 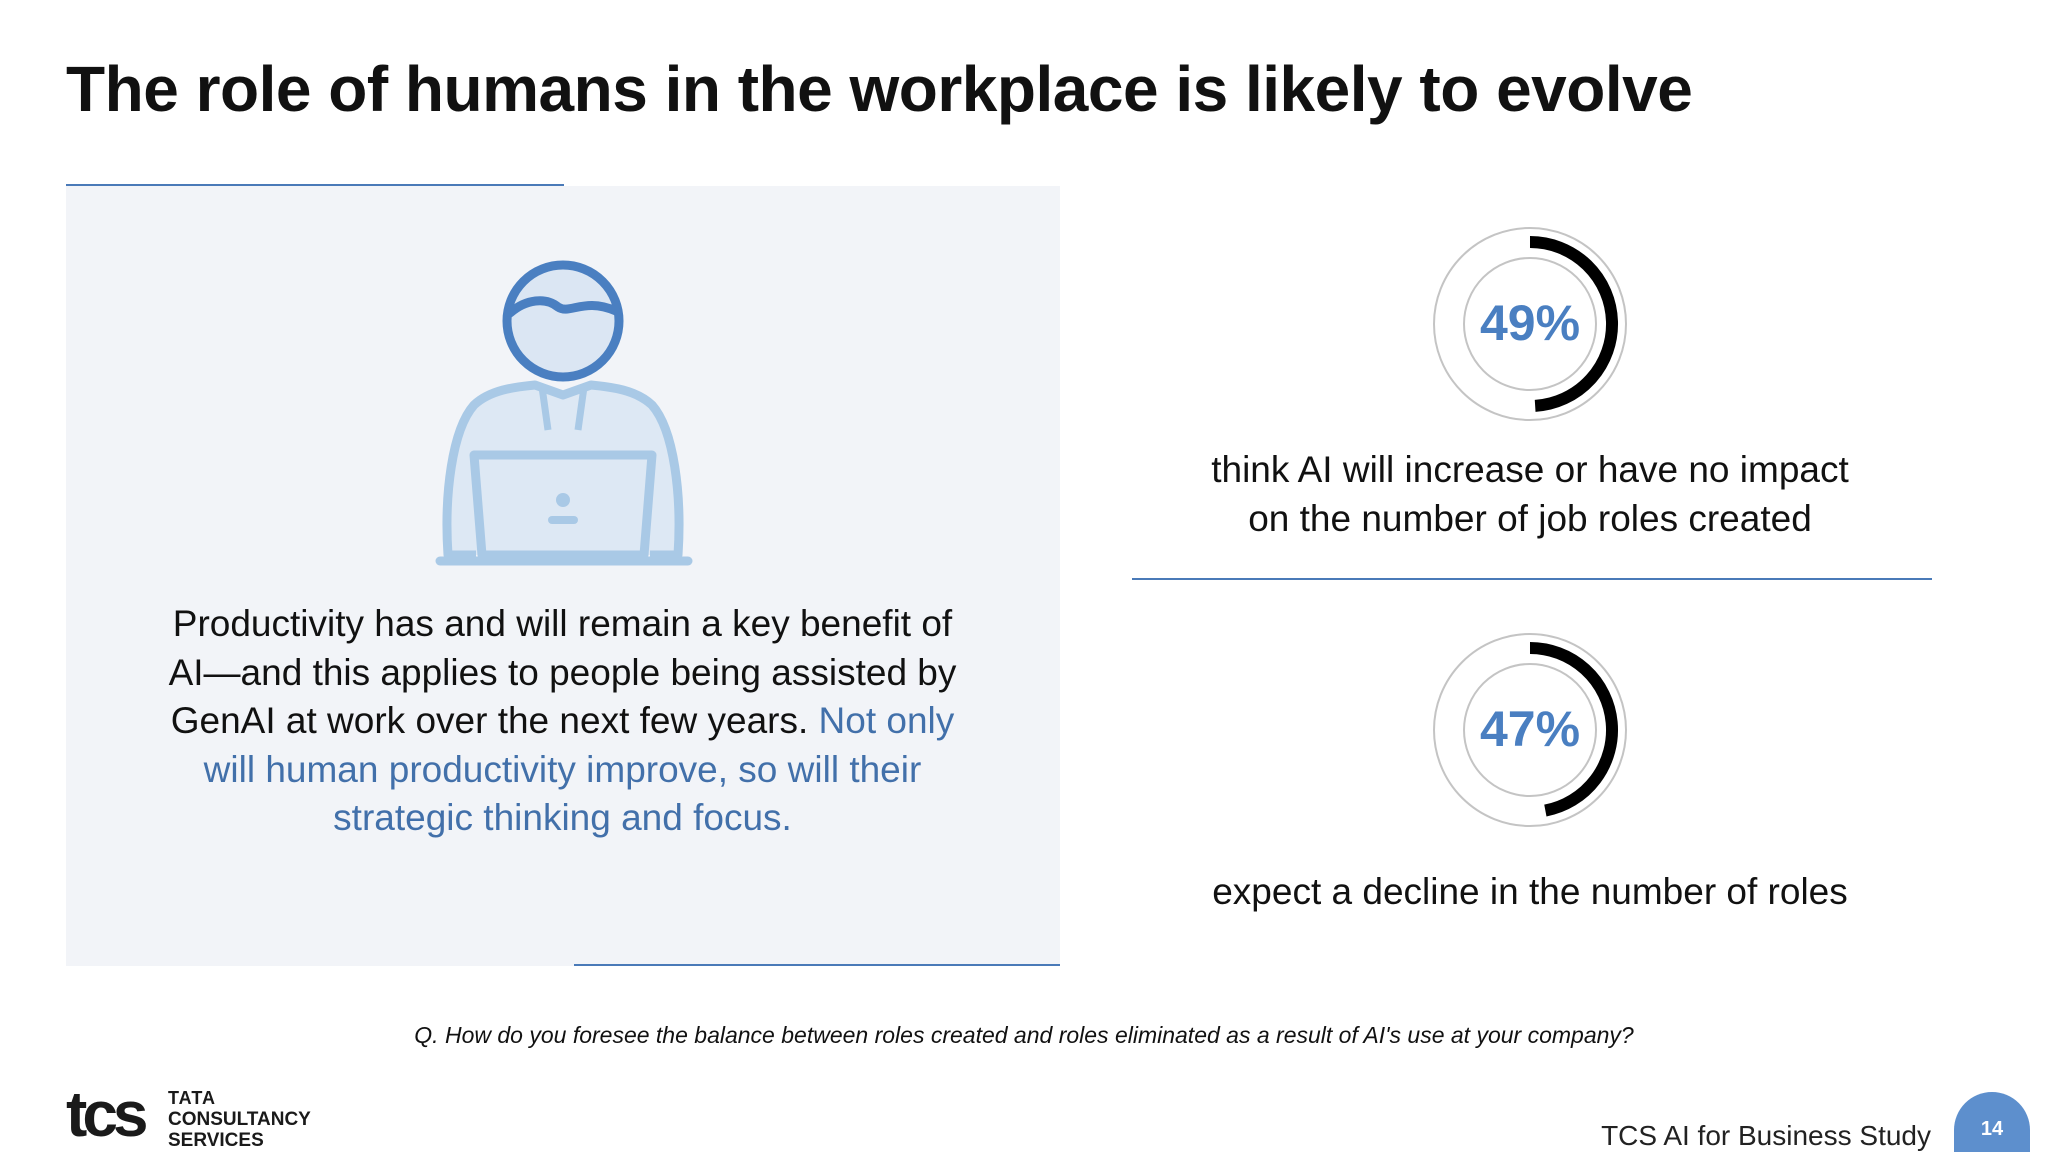 I want to click on panel-top-rule, so click(x=315, y=185).